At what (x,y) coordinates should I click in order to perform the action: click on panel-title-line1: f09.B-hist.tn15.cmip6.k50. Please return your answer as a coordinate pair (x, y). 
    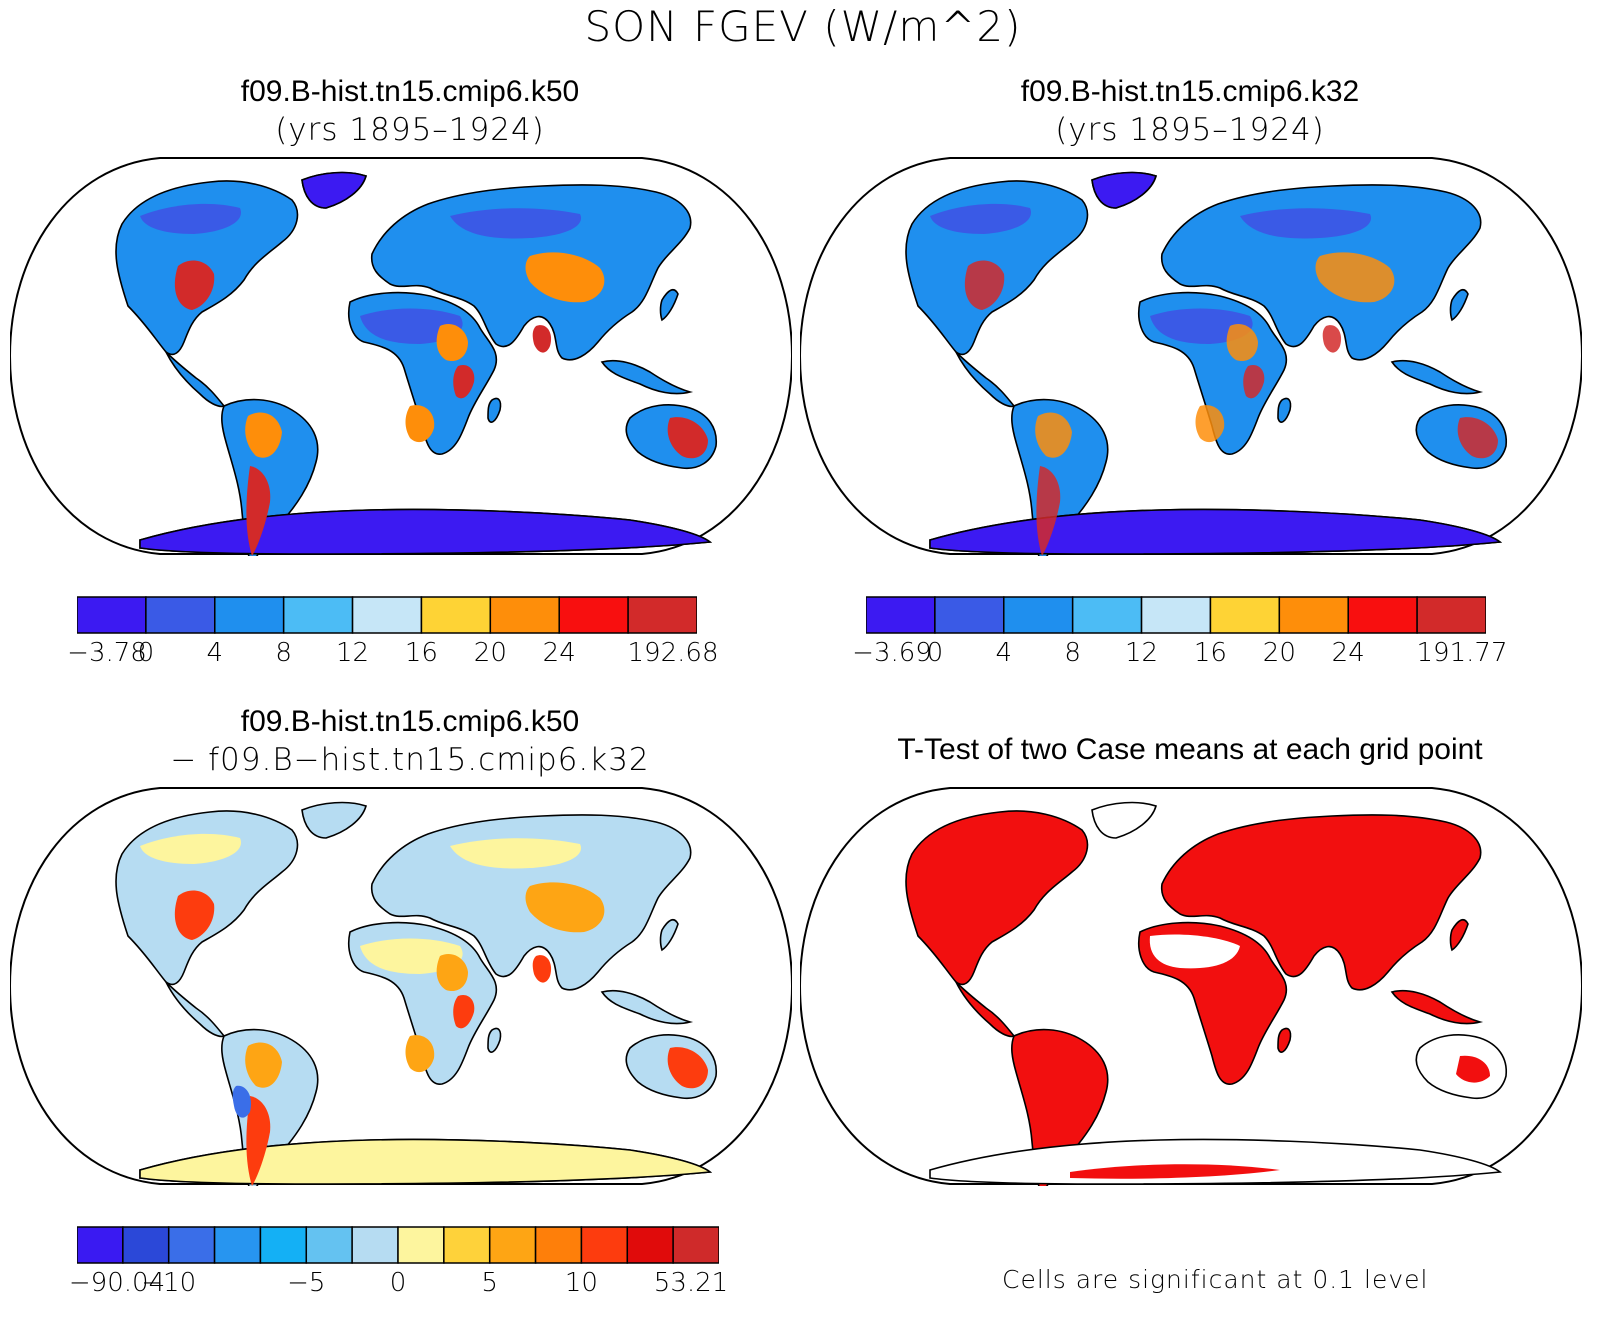
    Looking at the image, I should click on (410, 721).